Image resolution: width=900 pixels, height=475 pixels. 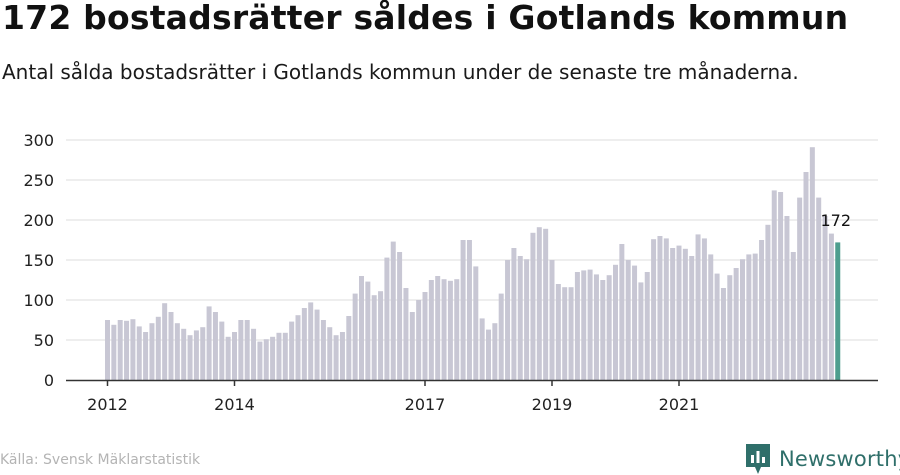 I want to click on brand-logo: Newsworthy, so click(x=822, y=459).